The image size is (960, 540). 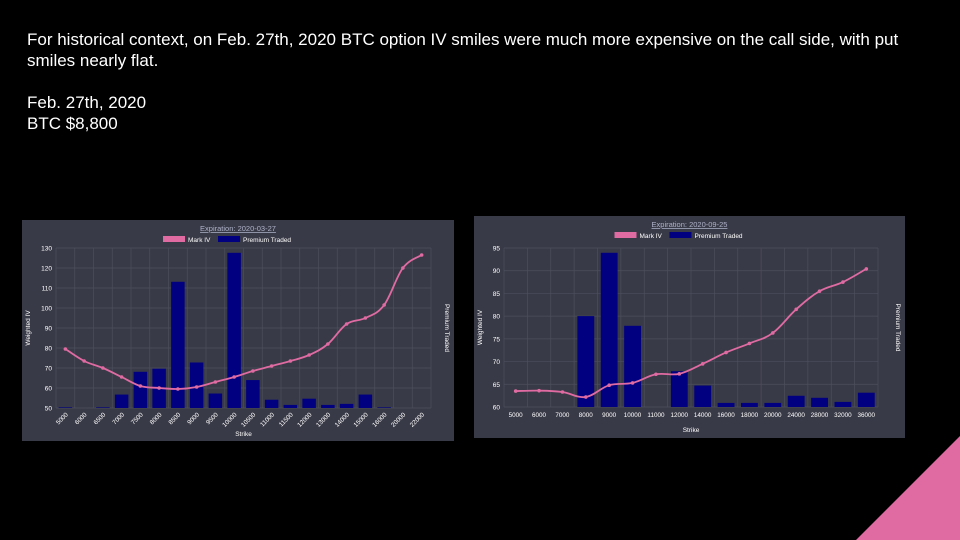 I want to click on y-tick-label: 70, so click(x=497, y=362).